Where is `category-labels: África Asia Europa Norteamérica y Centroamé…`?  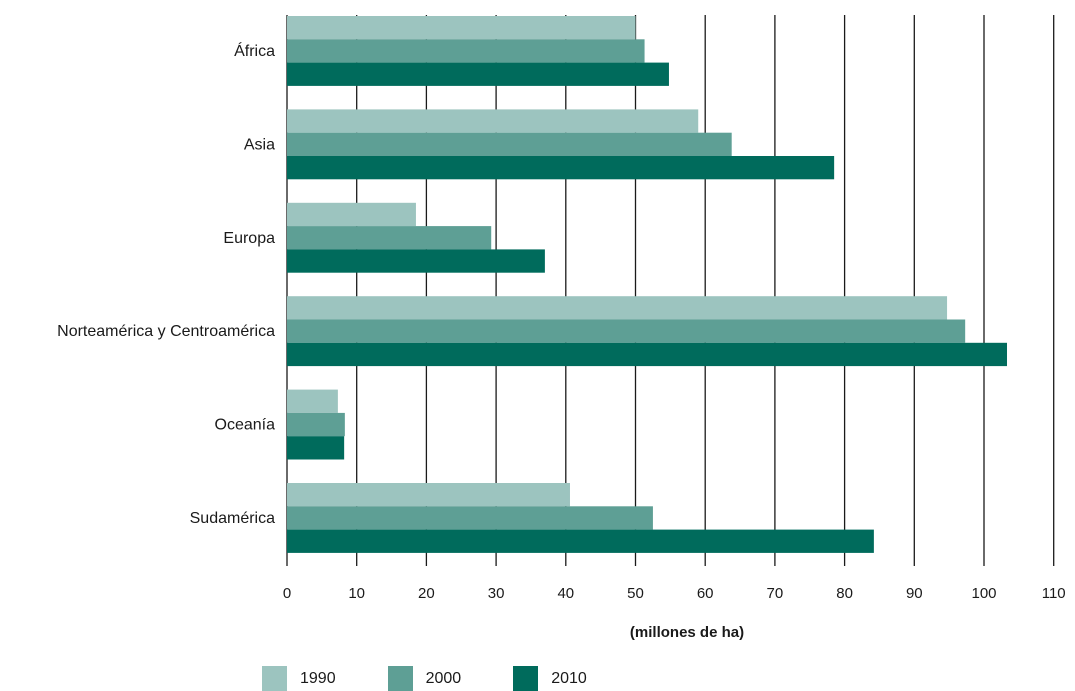
category-labels: África Asia Europa Norteamérica y Centroamé… is located at coordinates (166, 284).